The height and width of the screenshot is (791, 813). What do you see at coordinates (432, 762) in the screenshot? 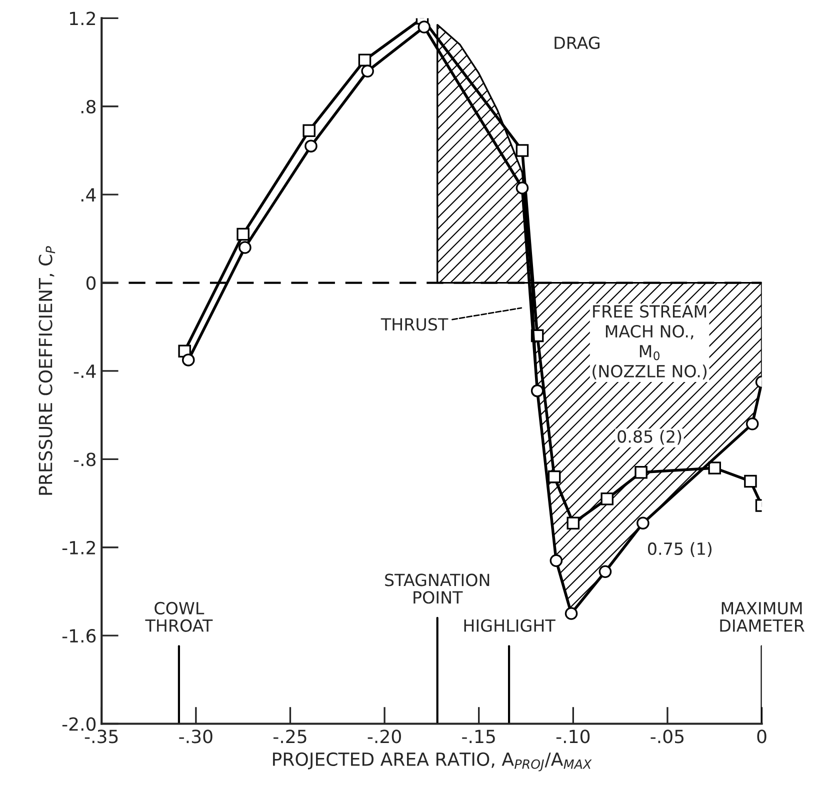
I see `x-axis-title: PROJECTED AREA RATIO, A$_{PROJ}$/A$_{MAX}$` at bounding box center [432, 762].